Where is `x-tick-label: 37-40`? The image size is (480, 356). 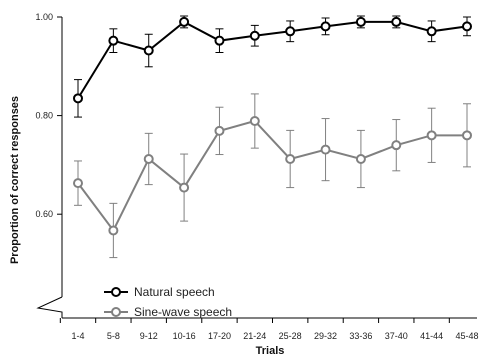
x-tick-label: 37-40 is located at coordinates (396, 336).